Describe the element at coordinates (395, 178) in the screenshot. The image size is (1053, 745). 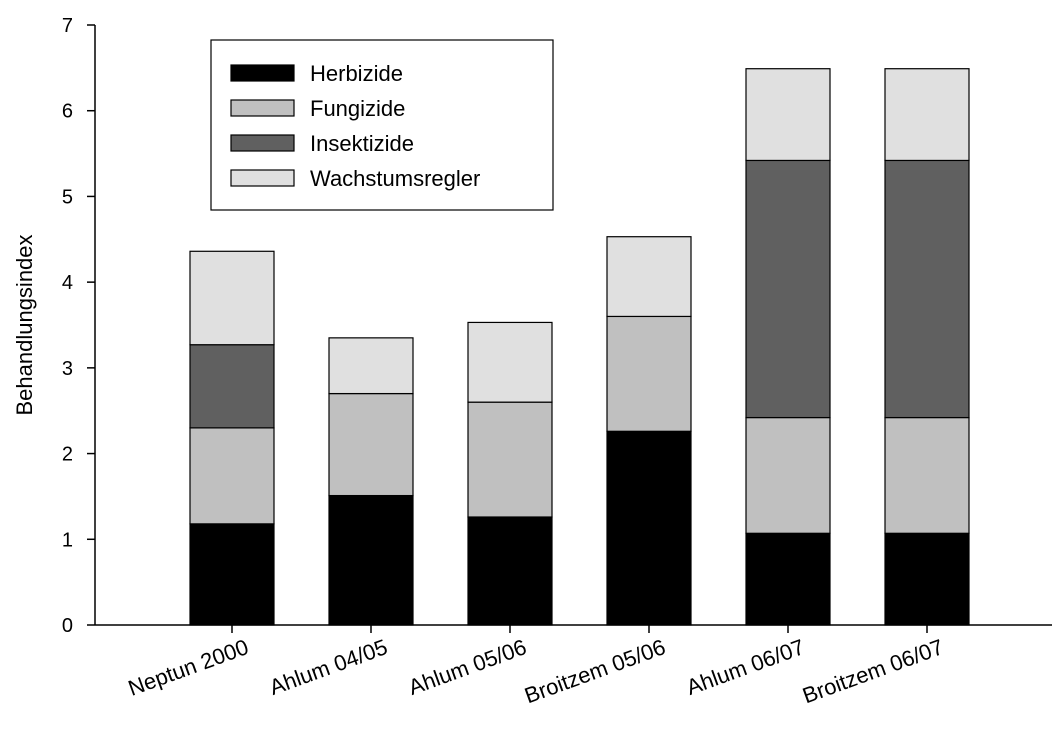
I see `legend-label: Wachstumsregler` at that location.